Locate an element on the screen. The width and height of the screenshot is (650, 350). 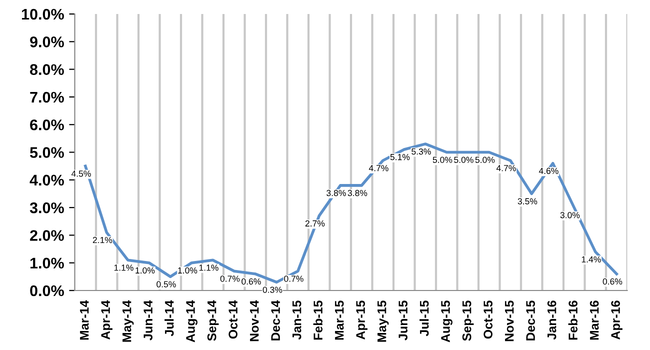
y-tick-label: 3.0% is located at coordinates (47, 208).